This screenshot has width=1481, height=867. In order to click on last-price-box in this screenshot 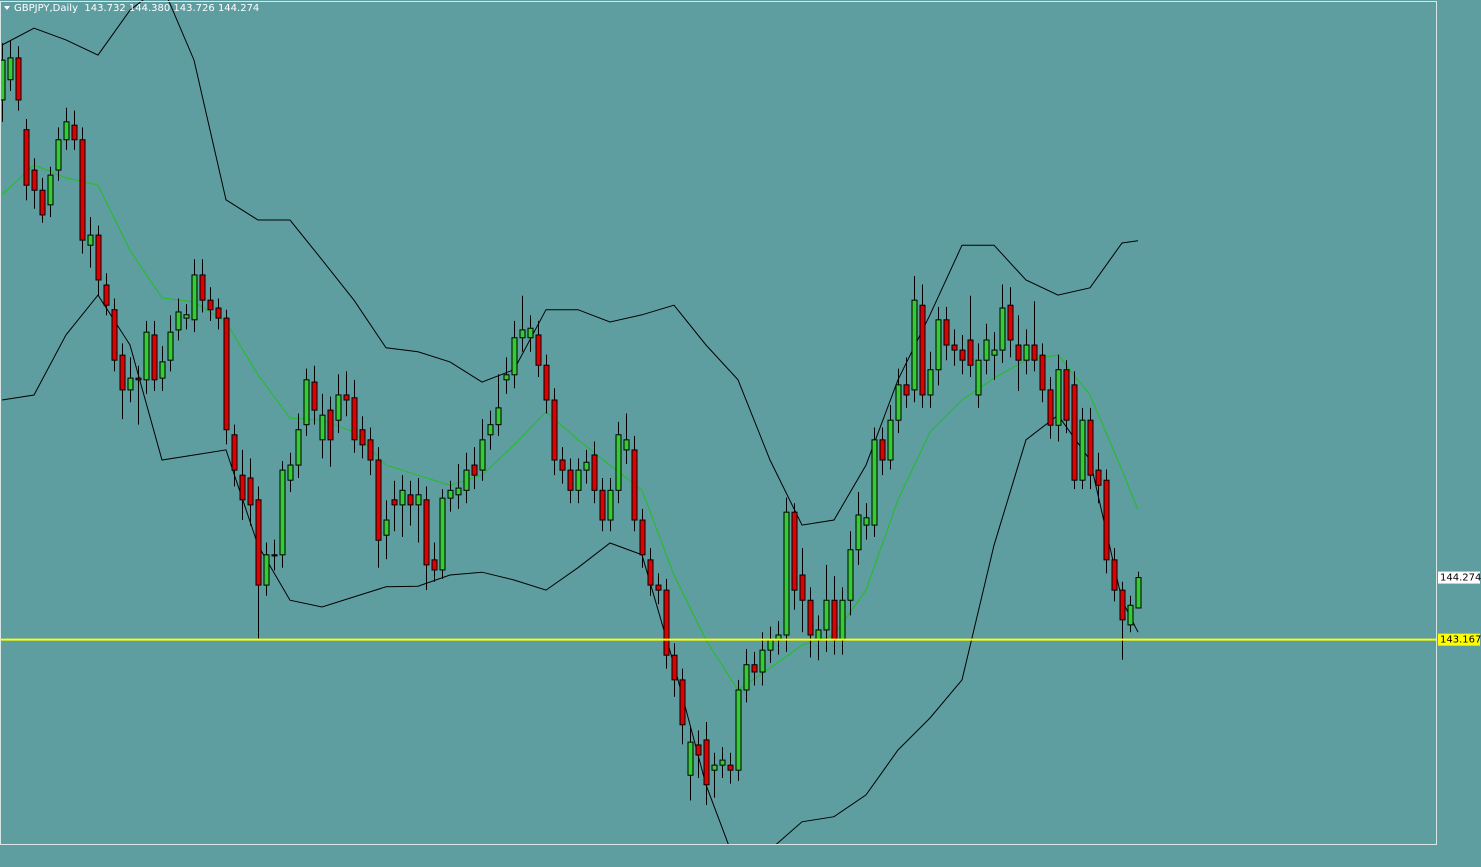, I will do `click(1459, 577)`.